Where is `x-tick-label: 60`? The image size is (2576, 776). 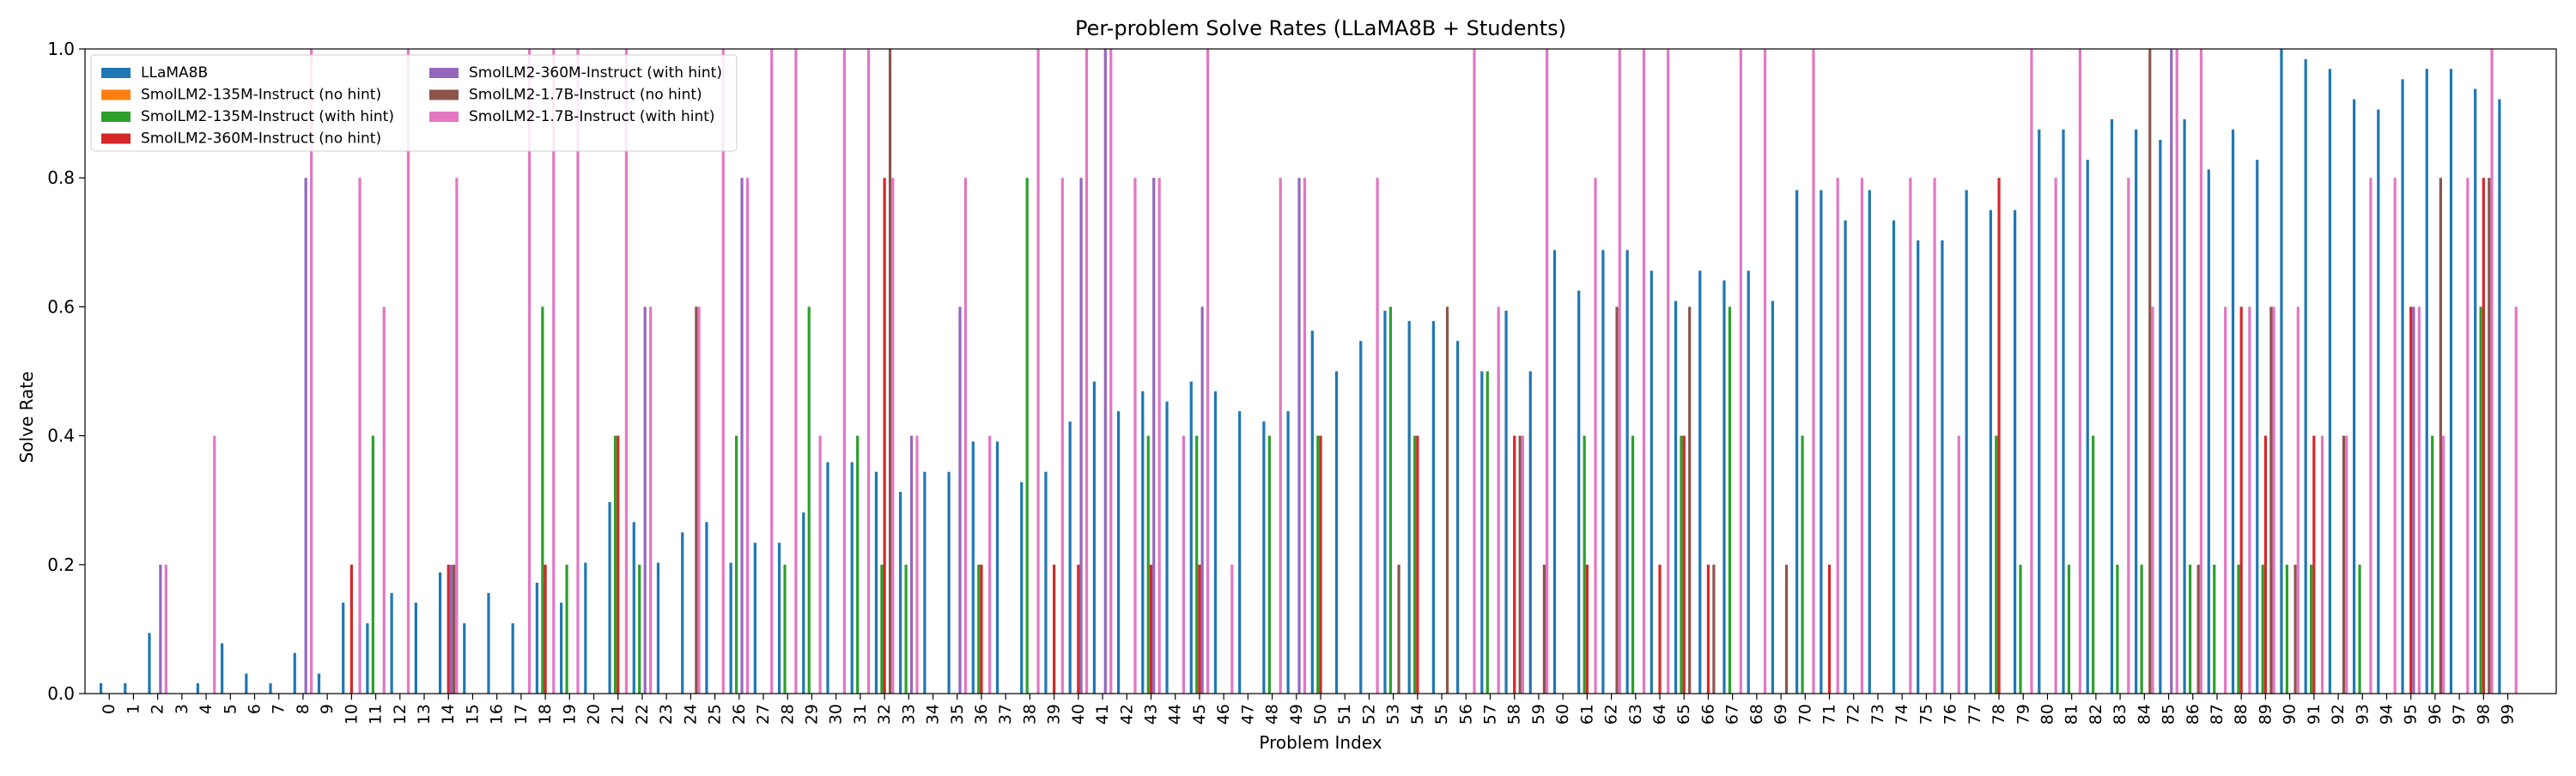
x-tick-label: 60 is located at coordinates (1562, 714).